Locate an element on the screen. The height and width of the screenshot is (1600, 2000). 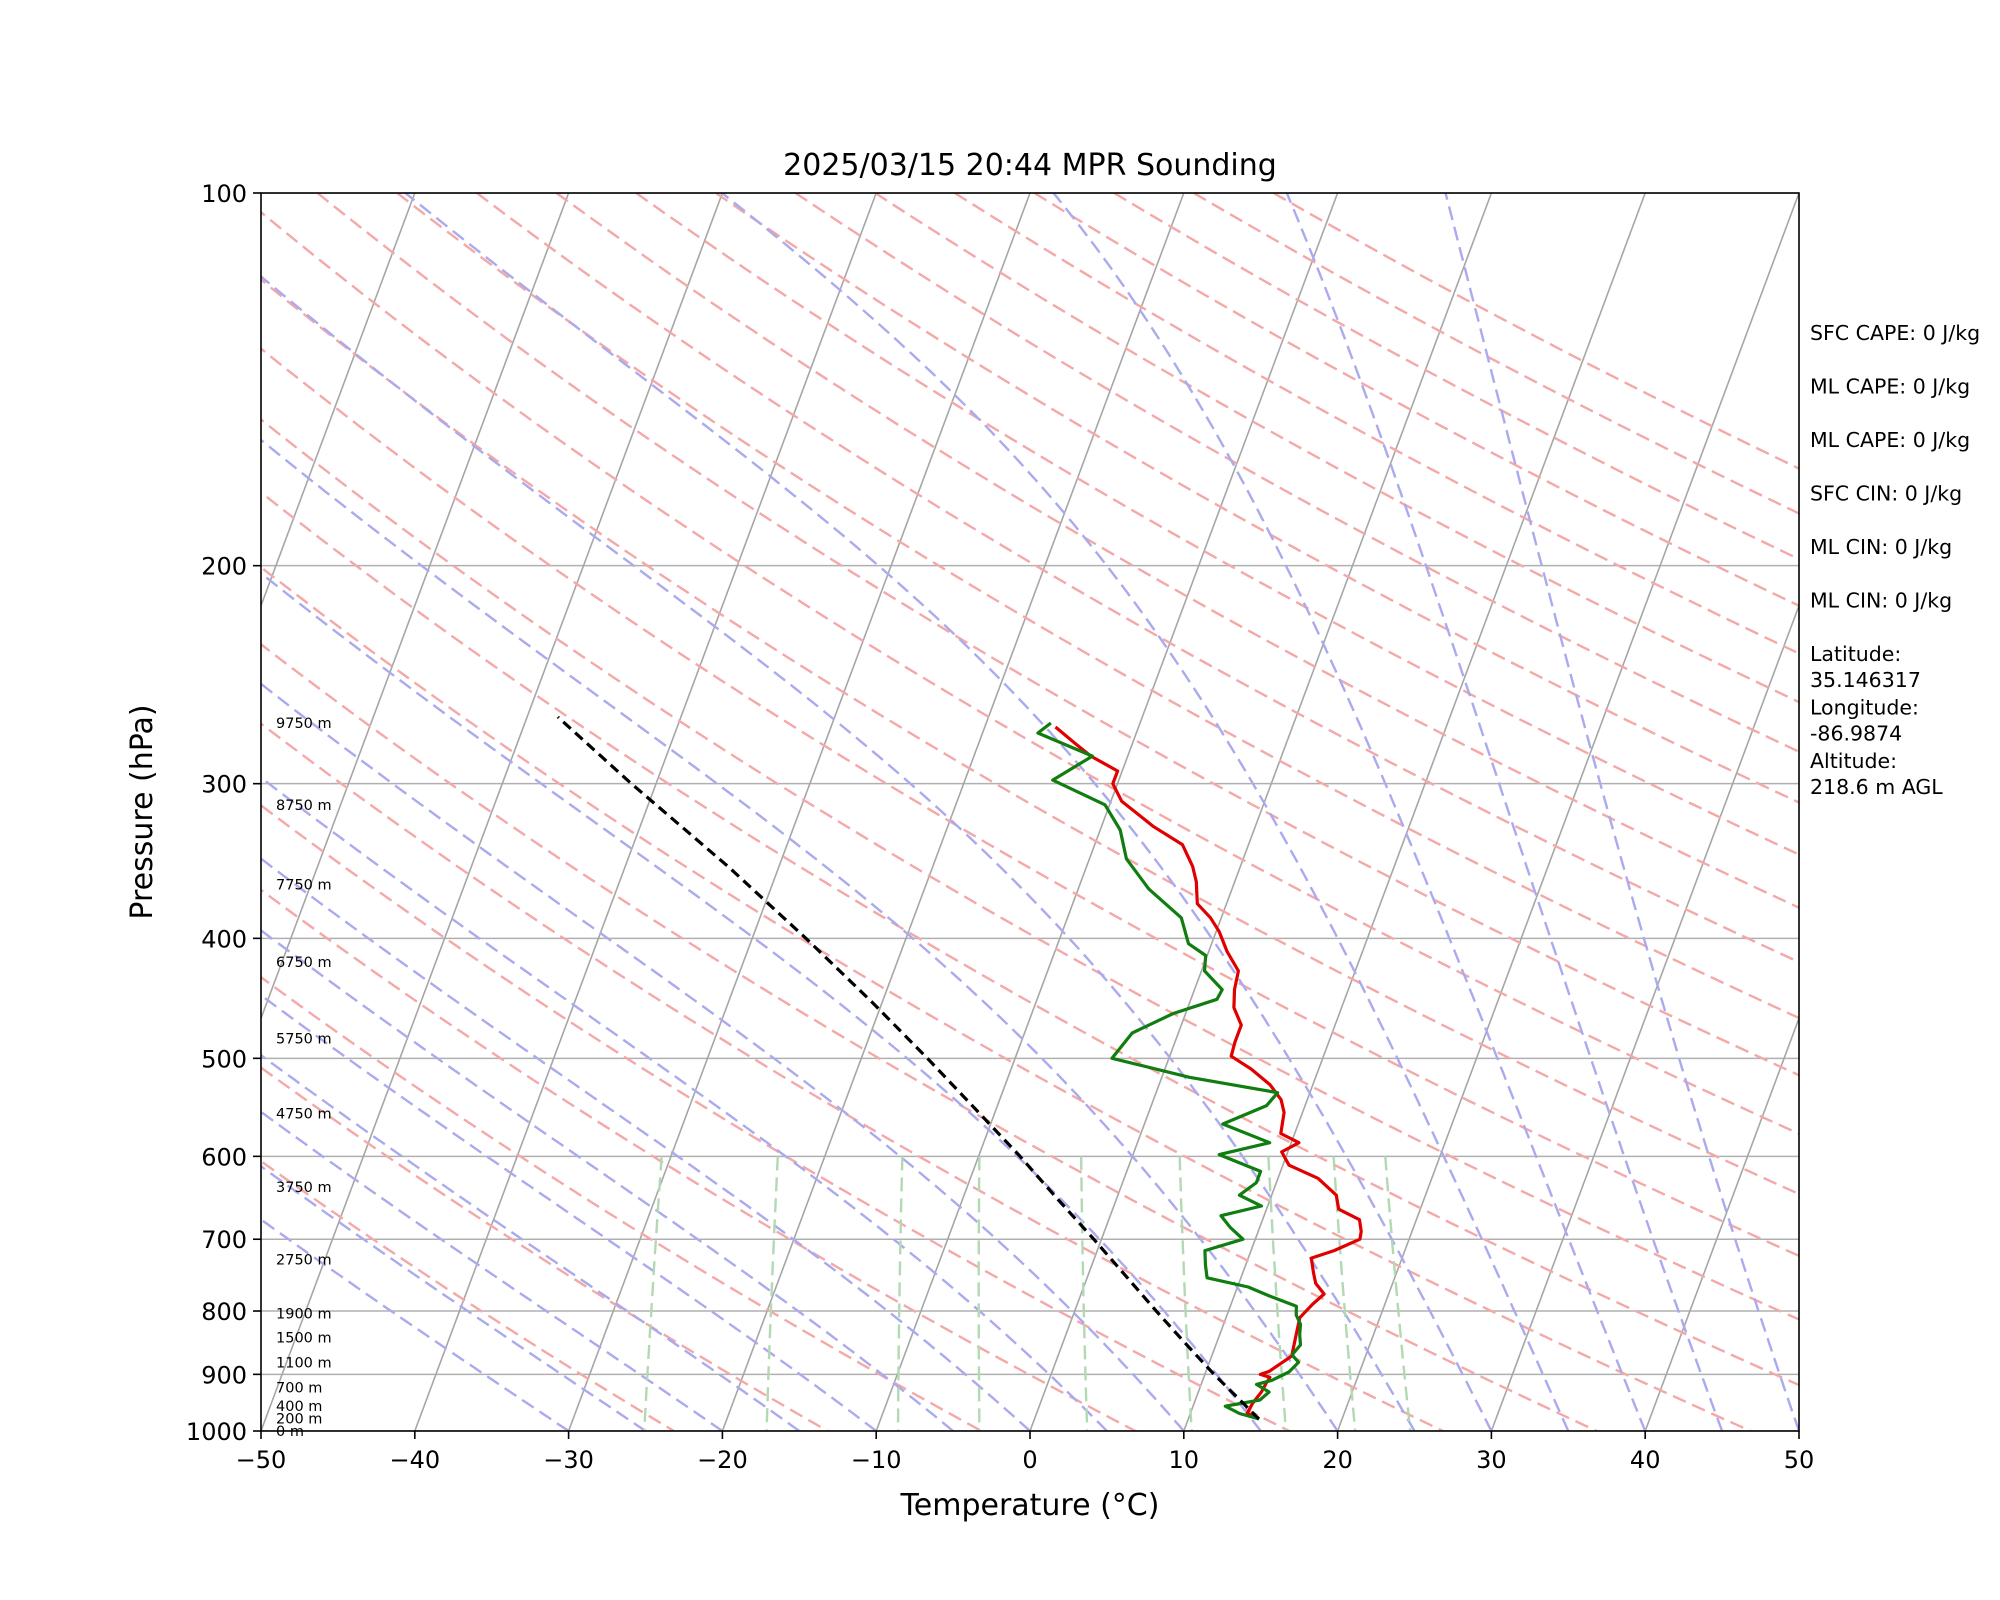
x-tick-label: 10 is located at coordinates (1184, 1460).